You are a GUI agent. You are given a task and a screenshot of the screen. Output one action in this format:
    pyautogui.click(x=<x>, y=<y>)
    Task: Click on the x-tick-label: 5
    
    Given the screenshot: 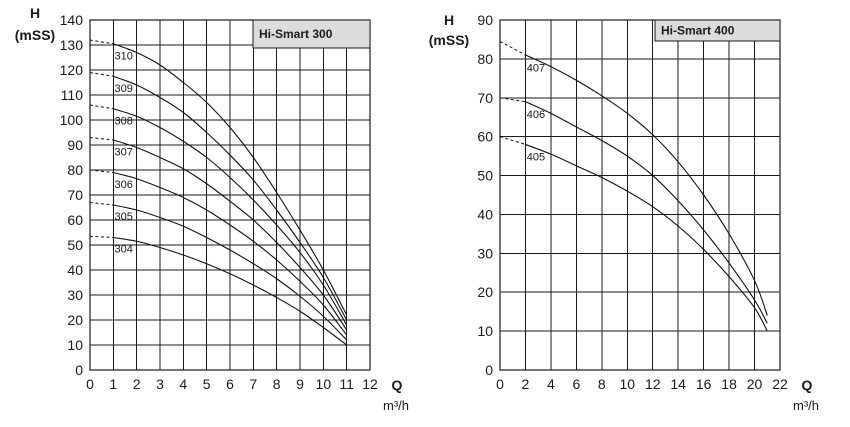 What is the action you would take?
    pyautogui.click(x=207, y=384)
    